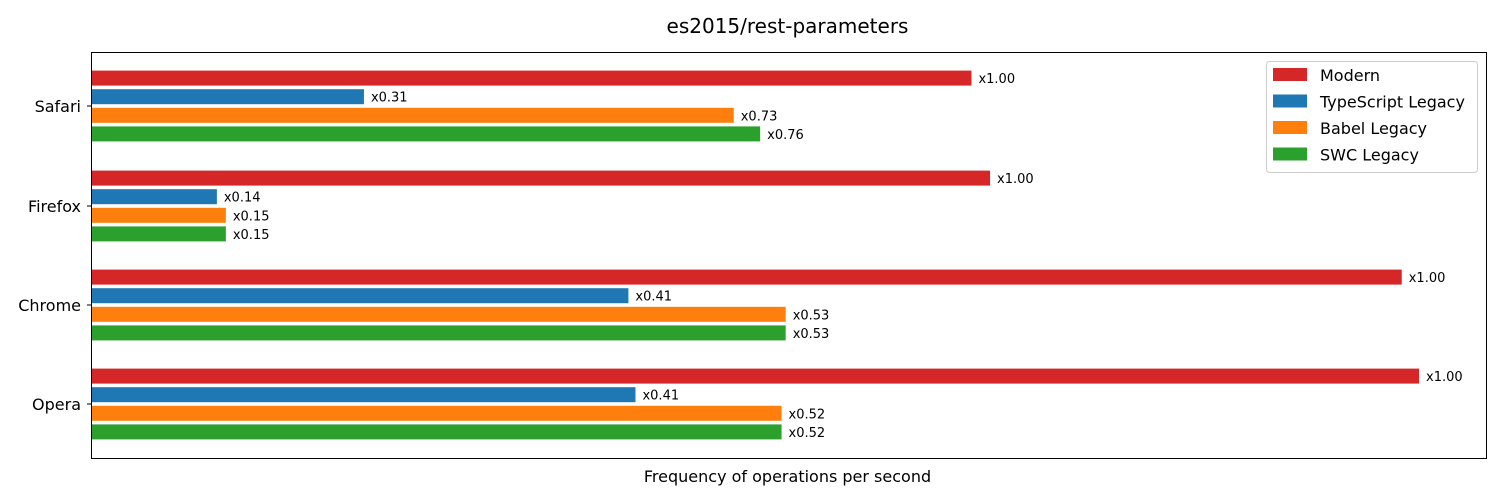 The image size is (1500, 500). Describe the element at coordinates (54, 206) in the screenshot. I see `y-tick-label: Firefox` at that location.